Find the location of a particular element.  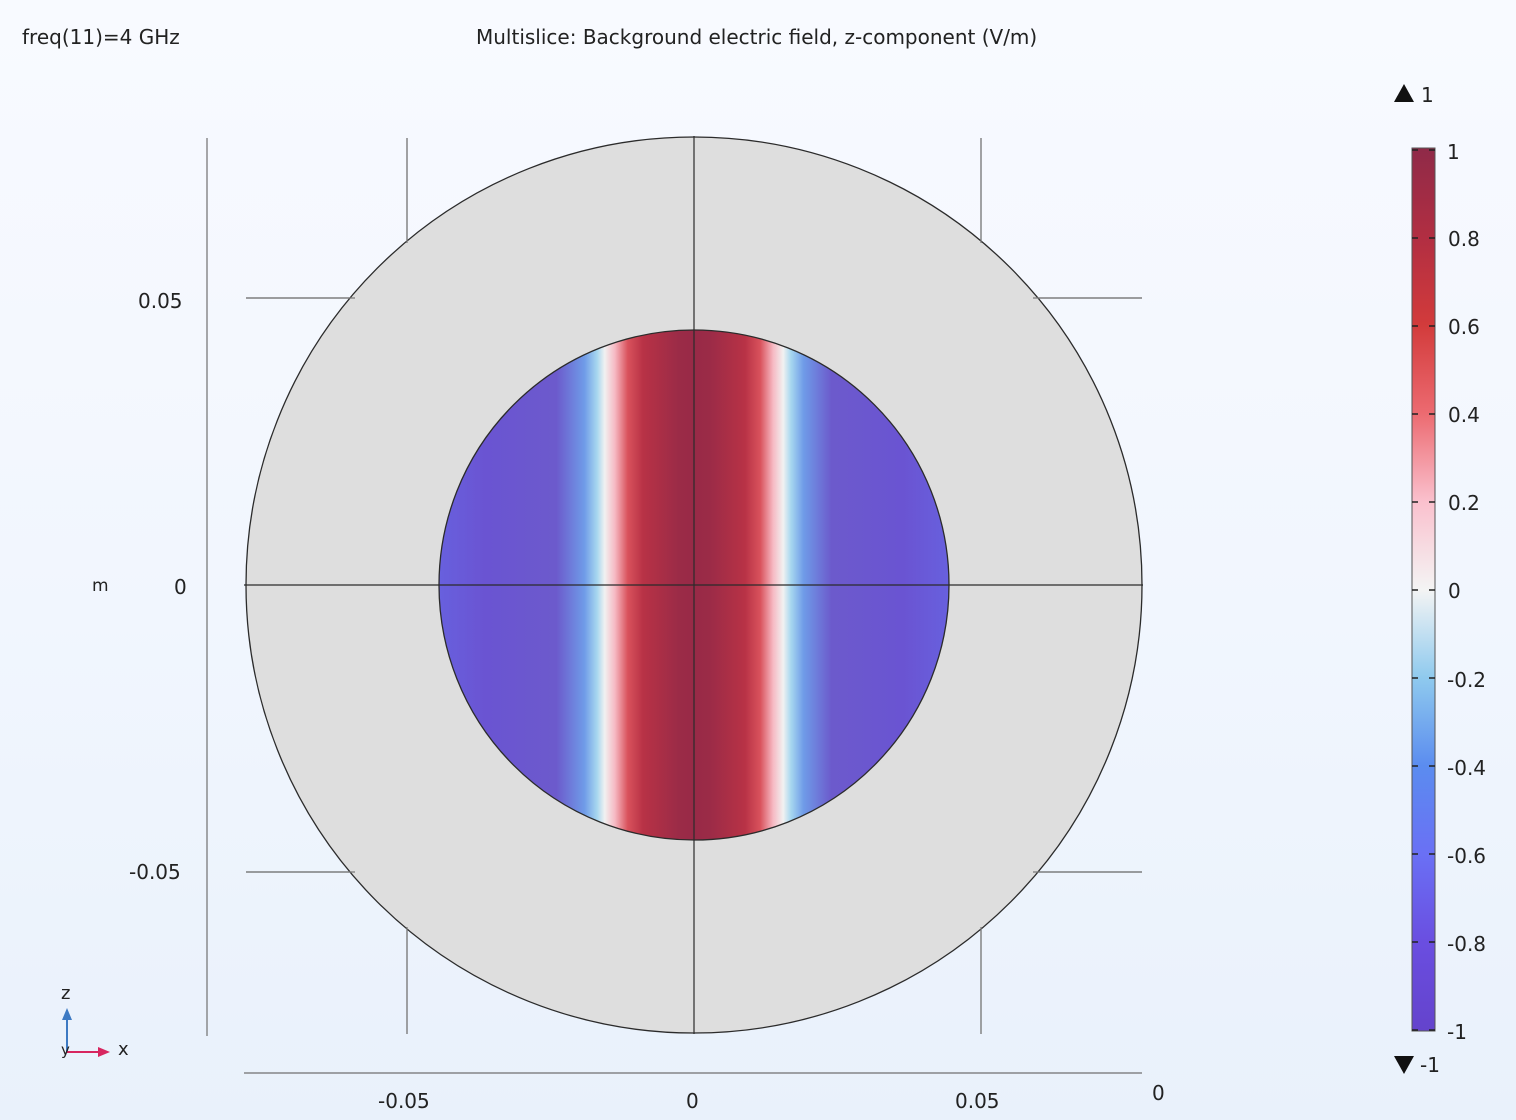

y-tick-label: 0 is located at coordinates (180, 587).